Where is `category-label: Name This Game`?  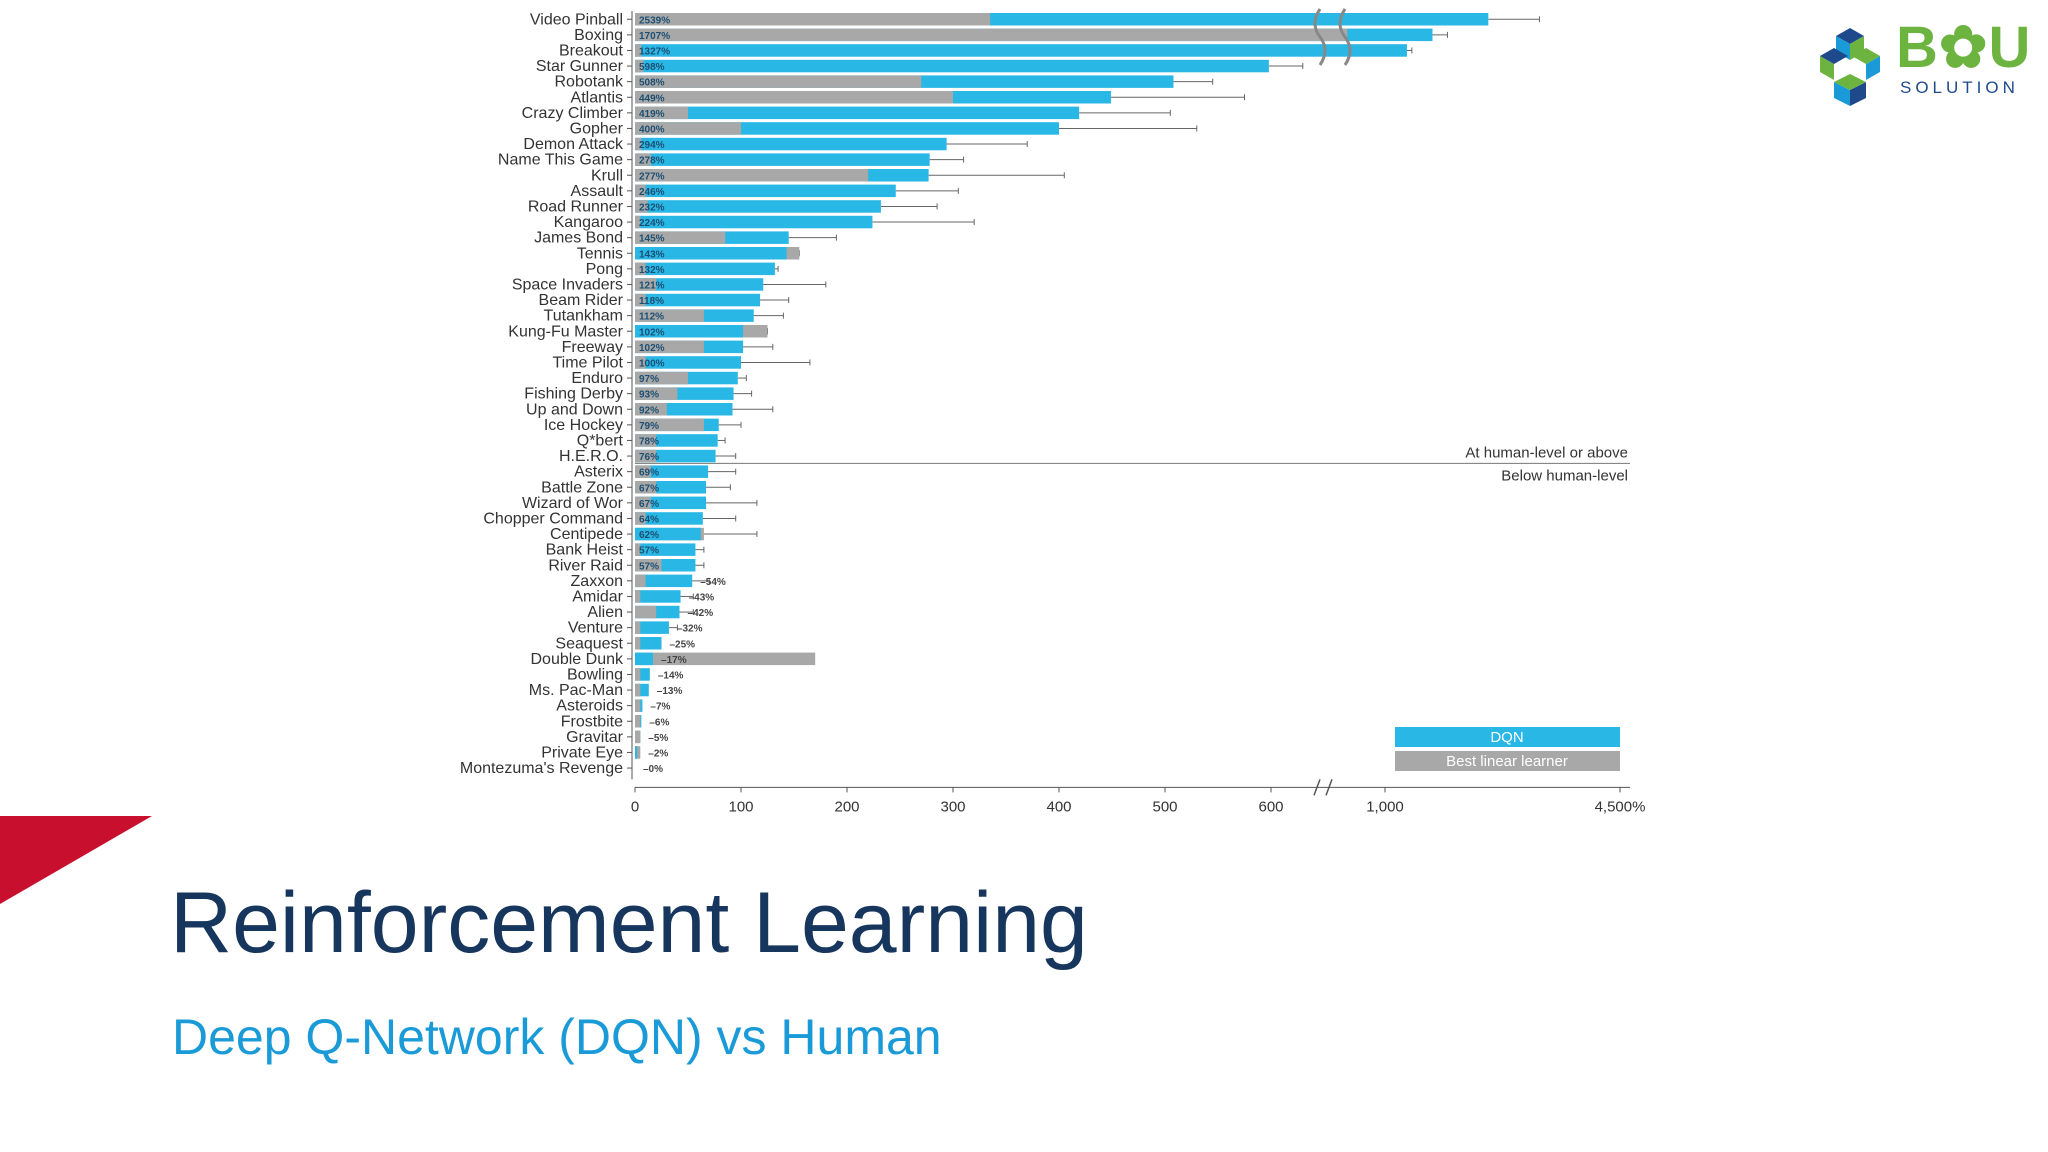 category-label: Name This Game is located at coordinates (560, 160).